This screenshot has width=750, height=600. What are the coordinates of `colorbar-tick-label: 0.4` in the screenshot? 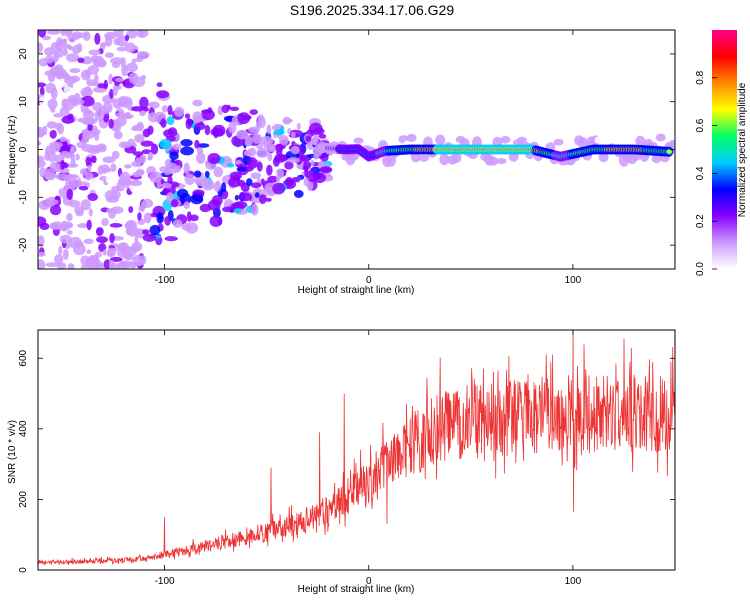 It's located at (700, 173).